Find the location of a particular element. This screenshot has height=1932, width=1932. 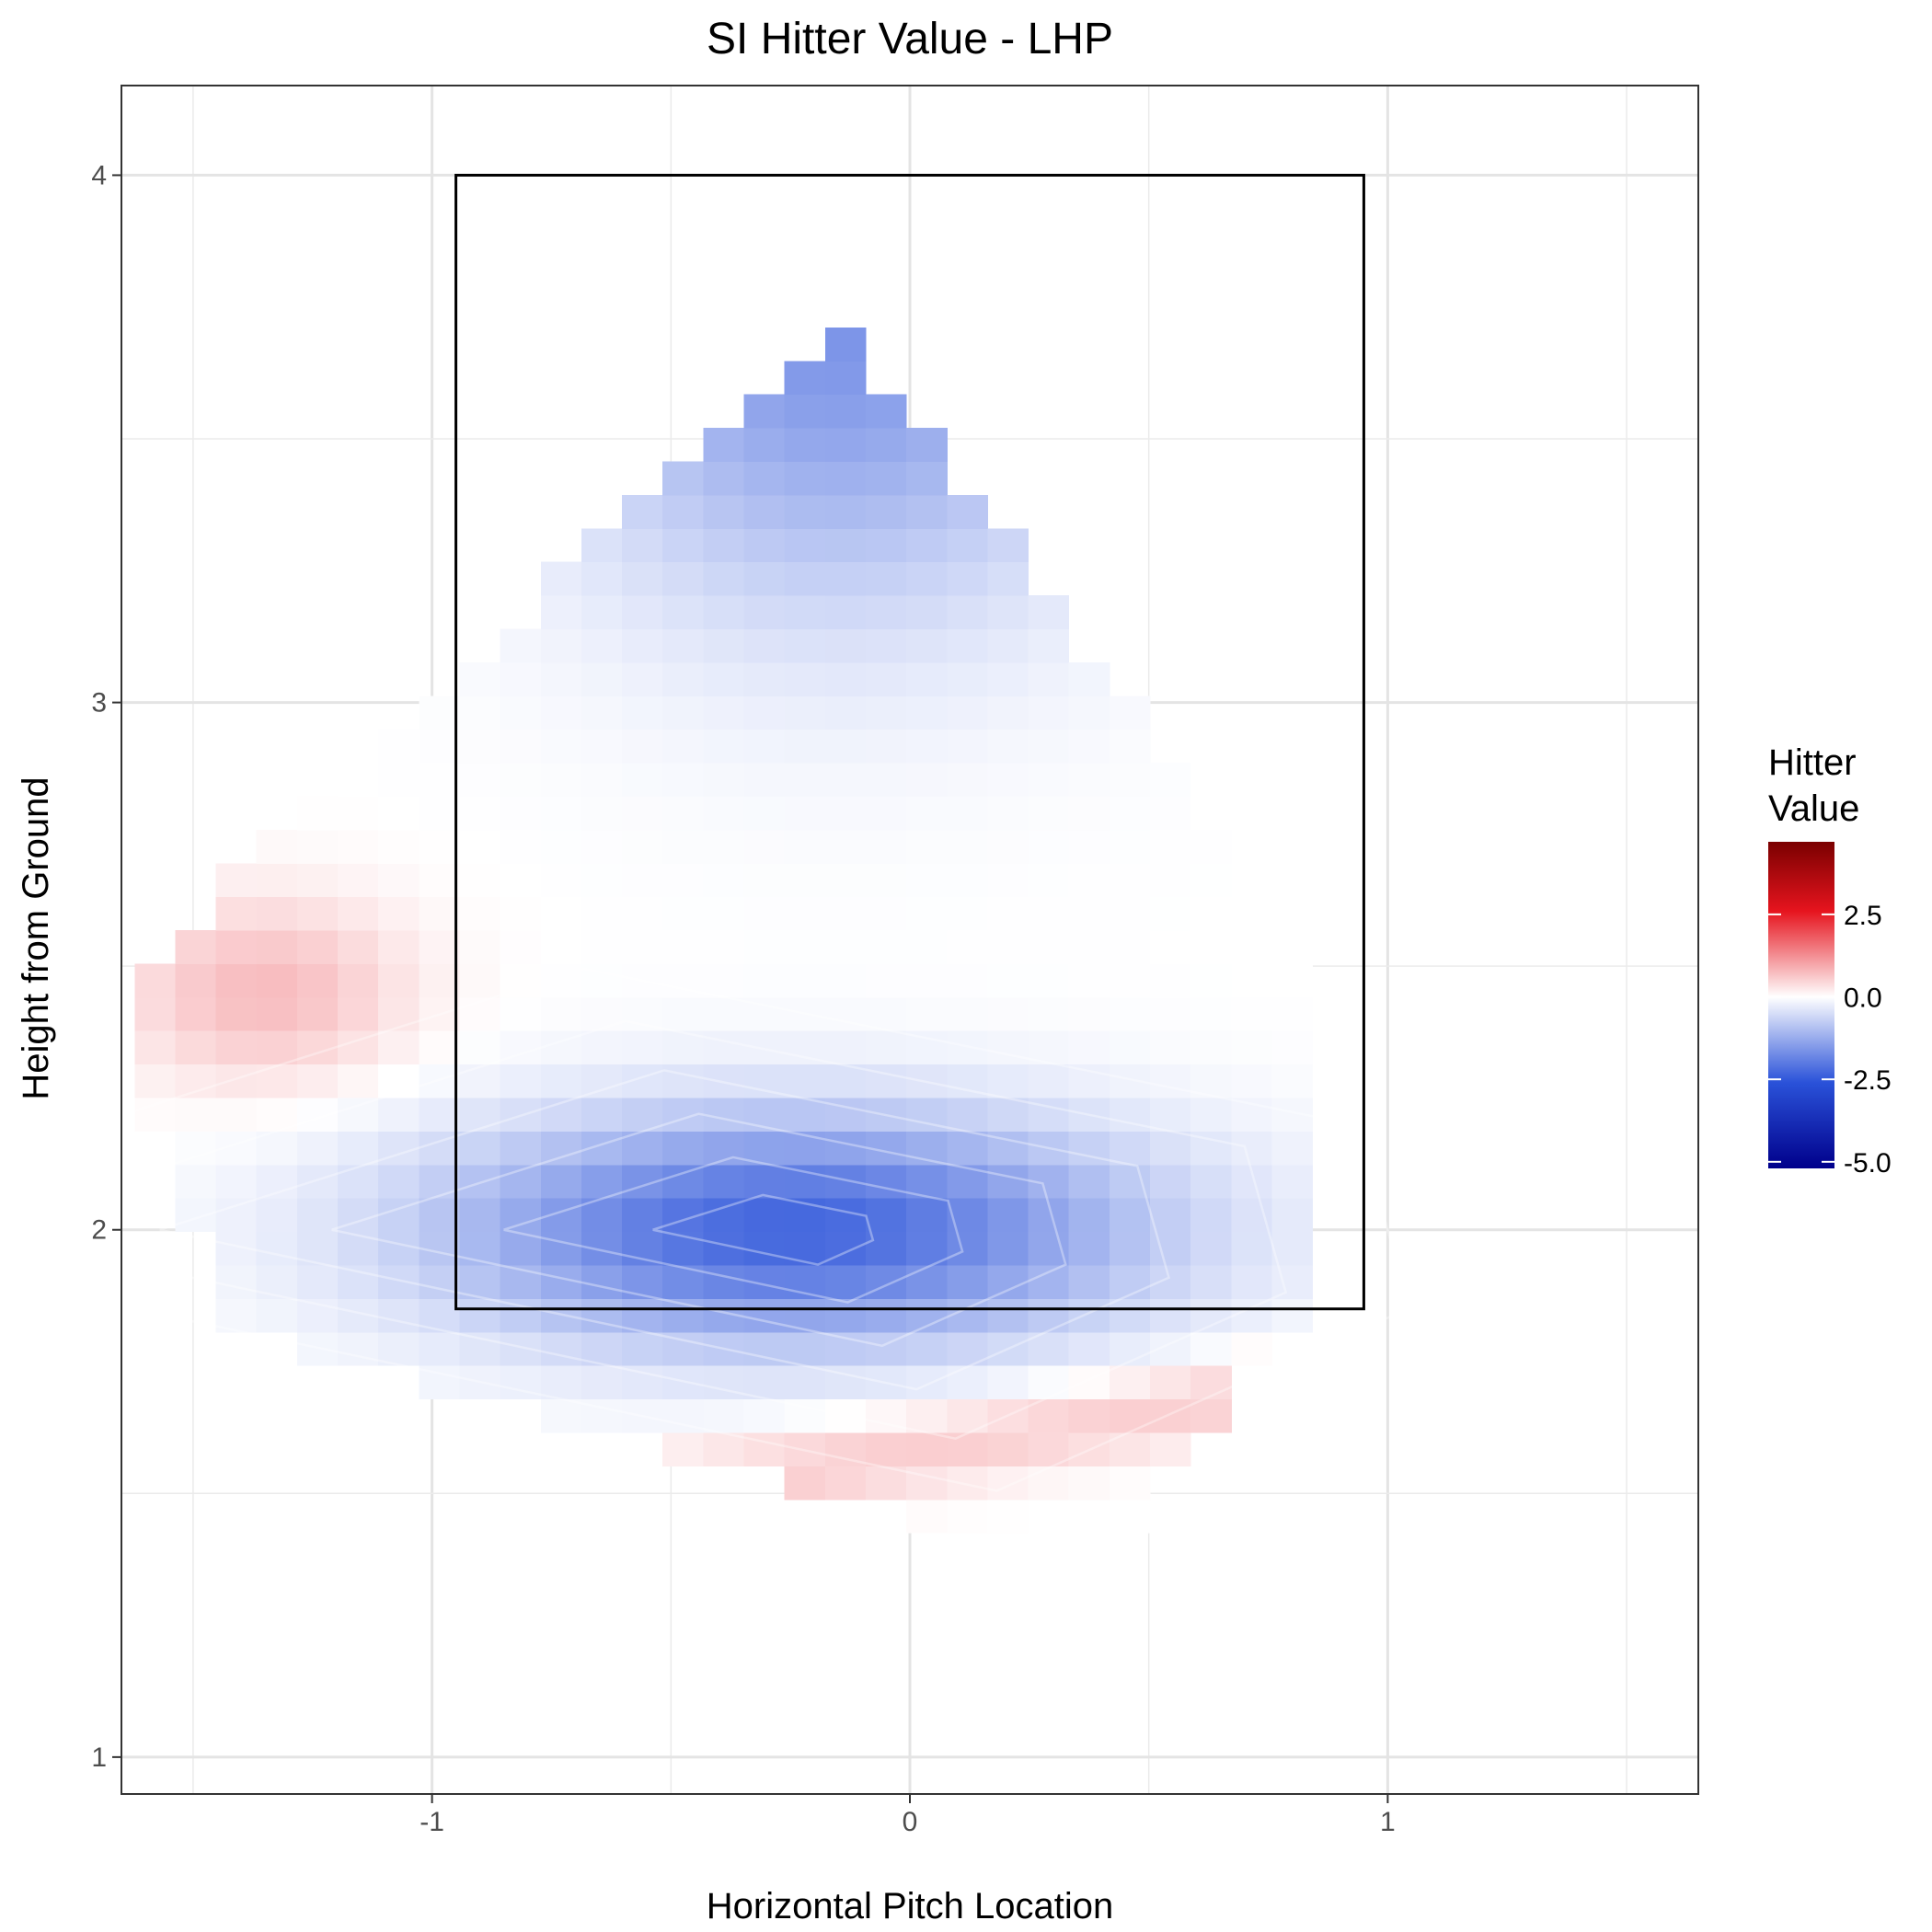

legend-break-label: 0.0 is located at coordinates (1863, 998).